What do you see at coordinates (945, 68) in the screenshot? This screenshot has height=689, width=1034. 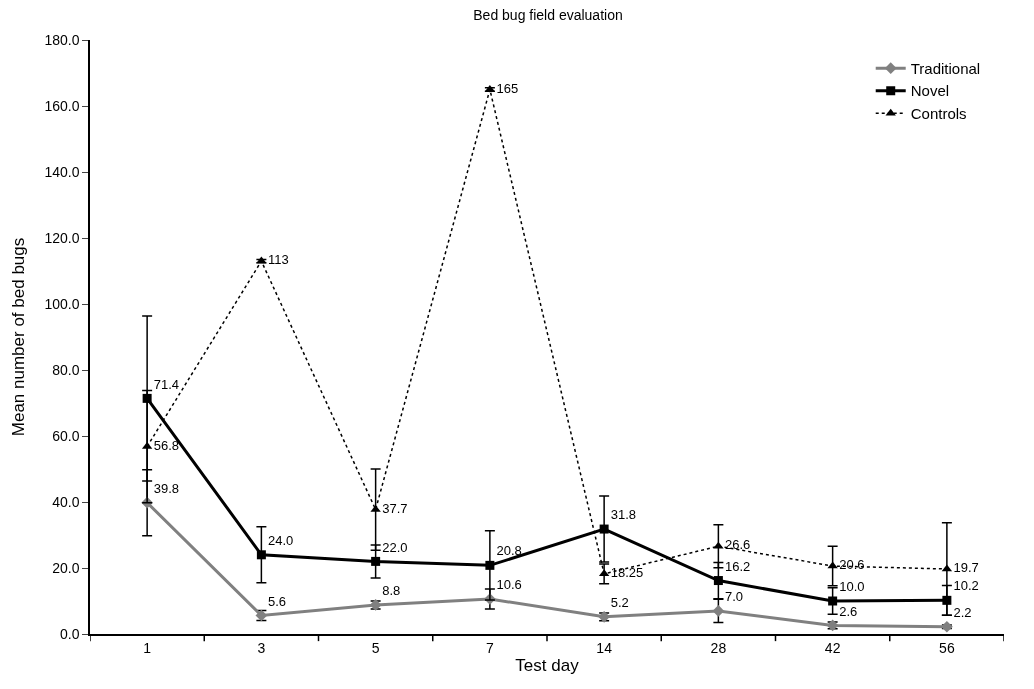 I see `legend-label: Traditional` at bounding box center [945, 68].